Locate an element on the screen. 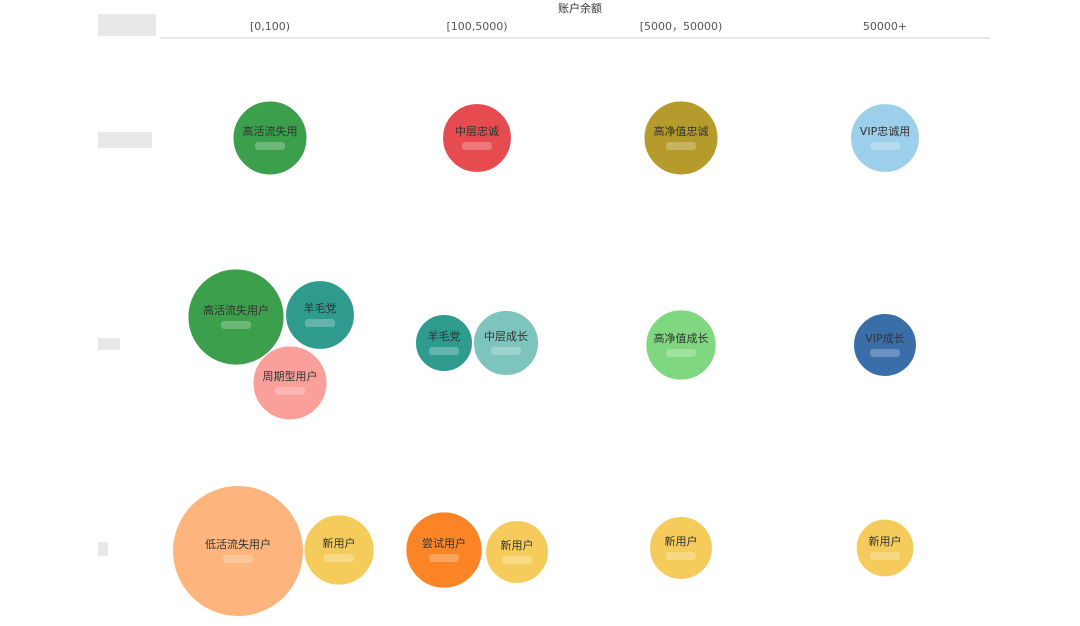 Image resolution: width=1080 pixels, height=626 pixels. bubble-3: VIP忠诚用 is located at coordinates (885, 138).